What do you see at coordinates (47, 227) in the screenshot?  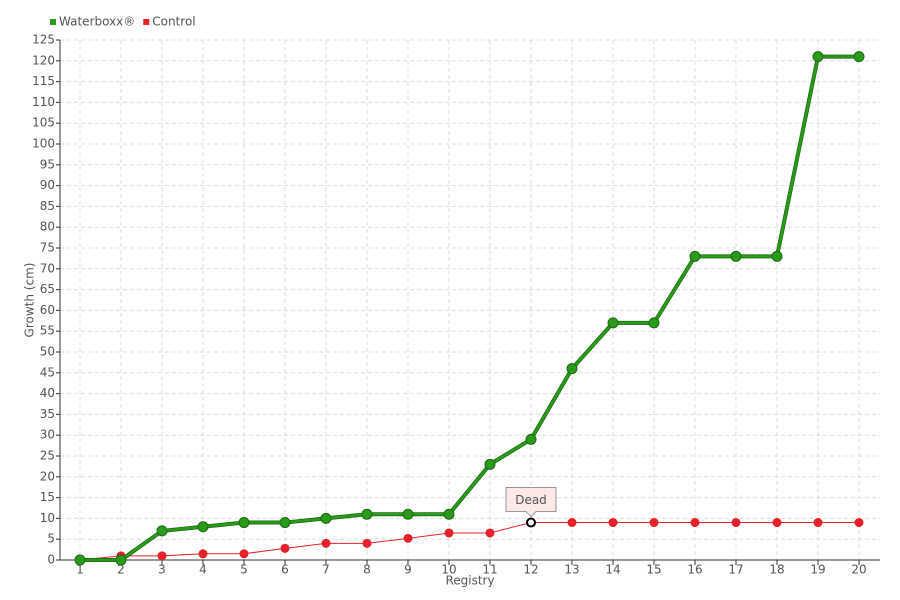 I see `y-tick-label: 80` at bounding box center [47, 227].